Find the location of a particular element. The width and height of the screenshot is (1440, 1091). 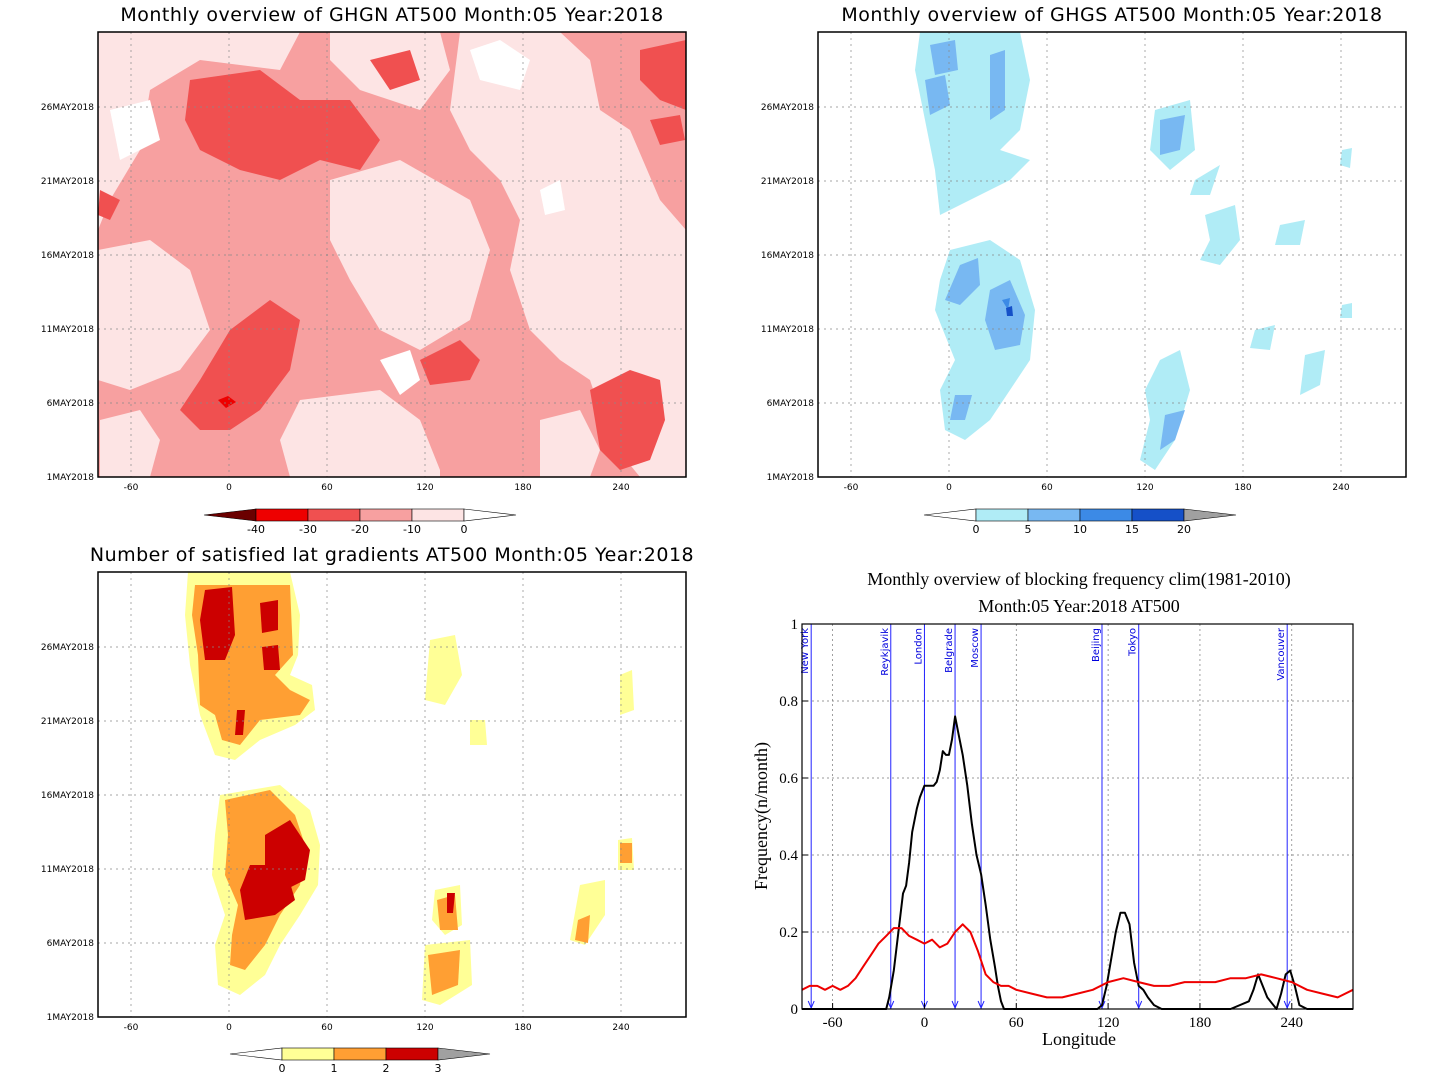

y-axis-label: Frequency(n/month) is located at coordinates (761, 816).